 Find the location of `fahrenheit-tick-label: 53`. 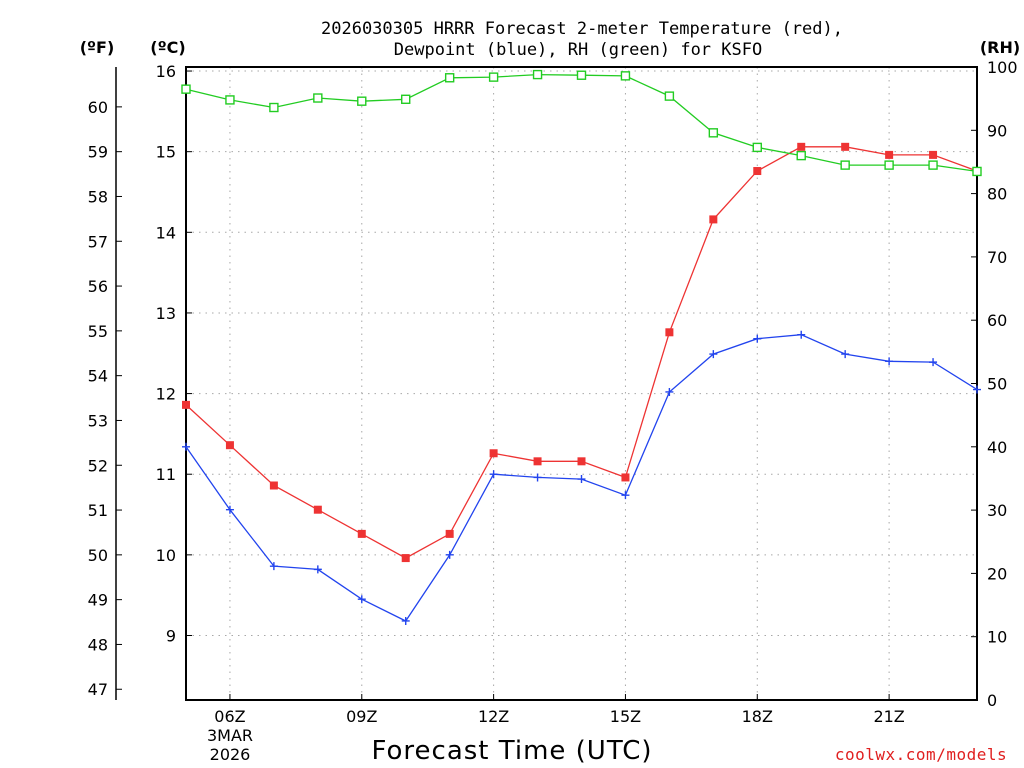

fahrenheit-tick-label: 53 is located at coordinates (98, 420).